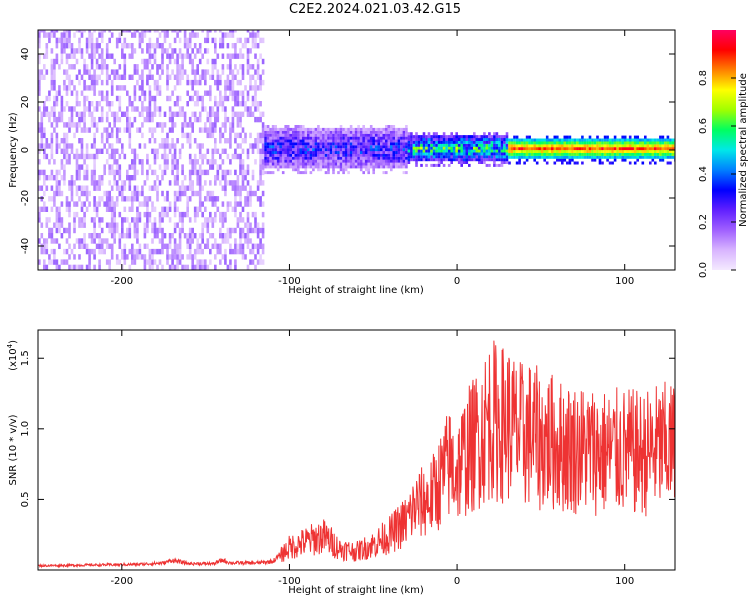  What do you see at coordinates (13, 449) in the screenshot?
I see `snr-y-label: SNR (10 * v/v)` at bounding box center [13, 449].